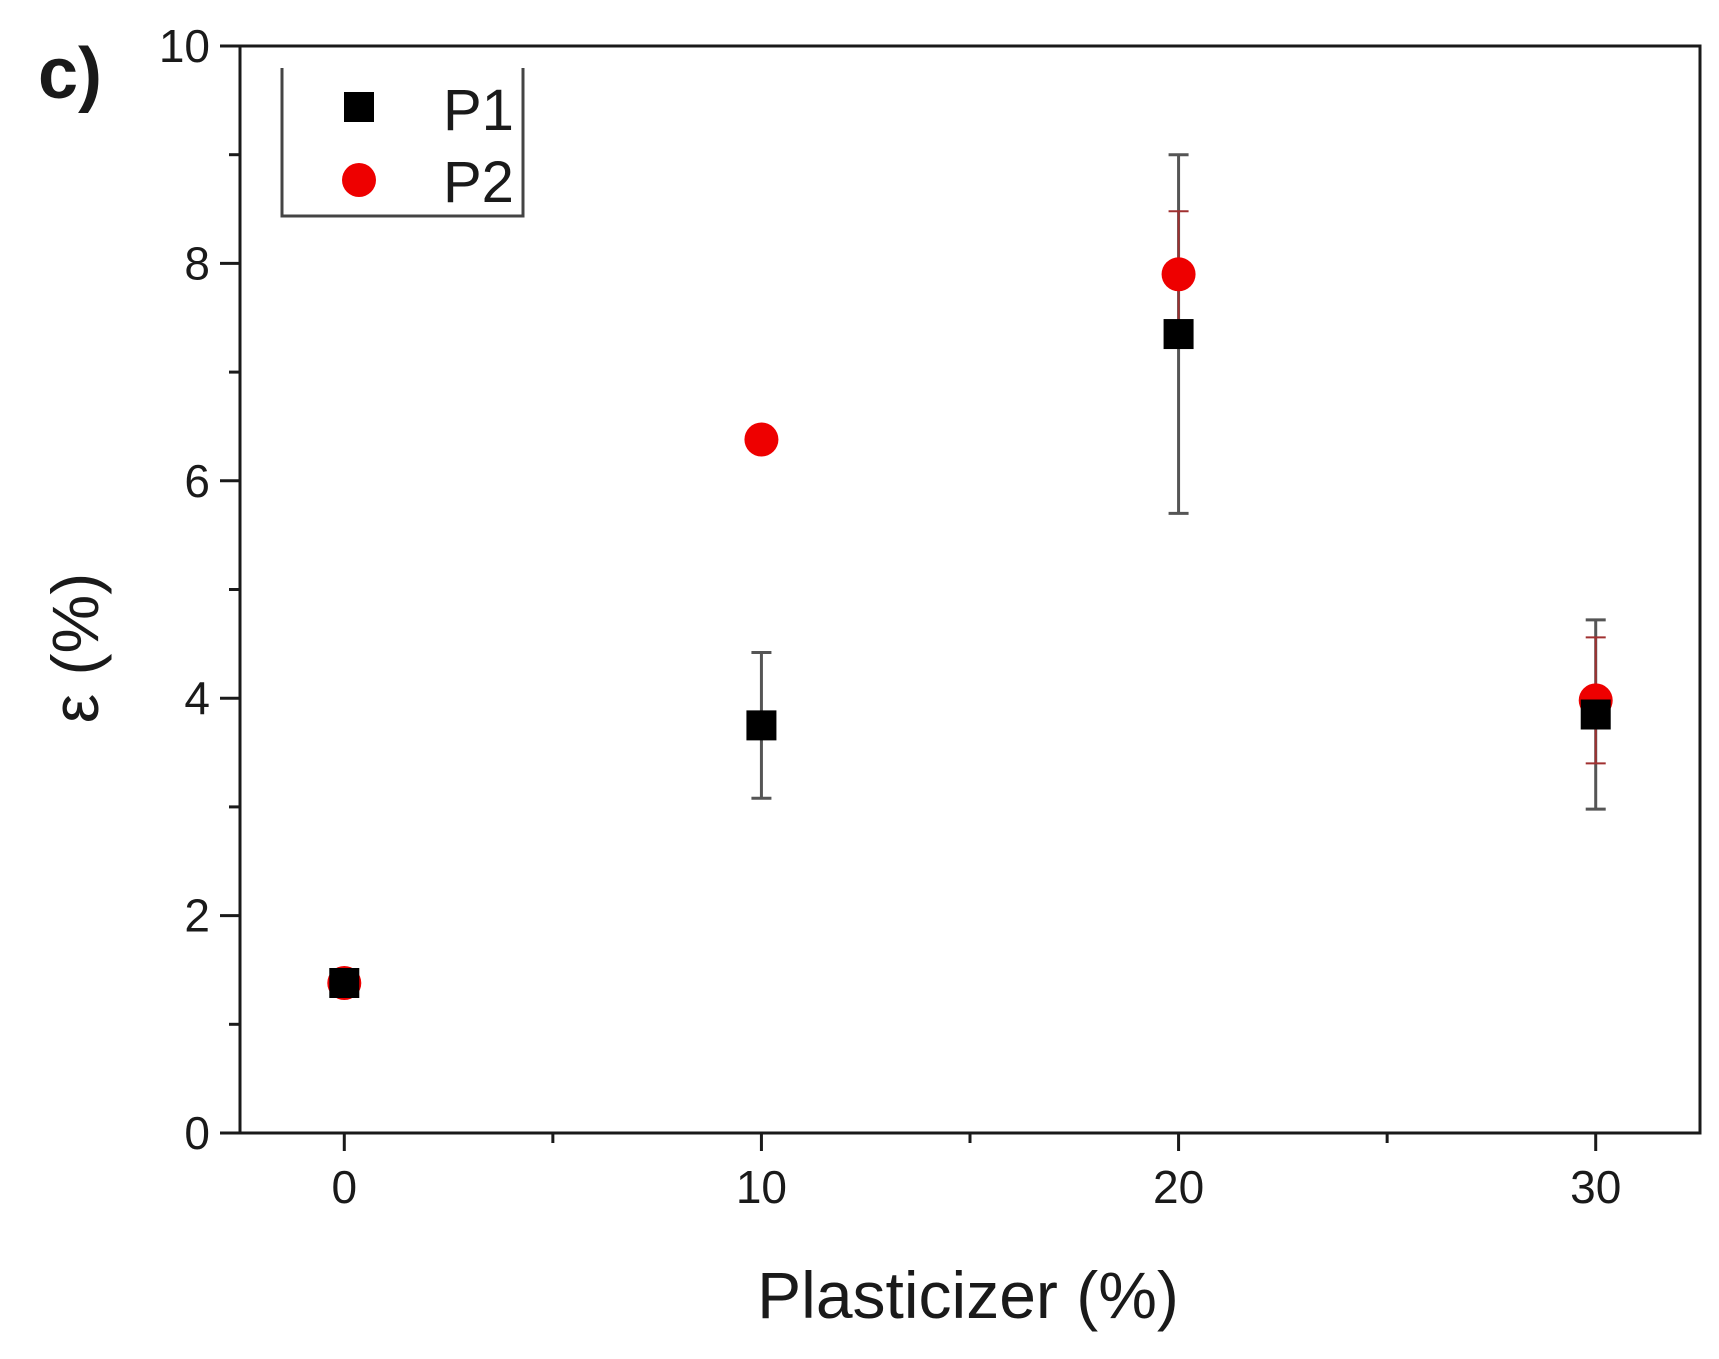 The width and height of the screenshot is (1719, 1359). I want to click on y-tick-label: 4, so click(197, 698).